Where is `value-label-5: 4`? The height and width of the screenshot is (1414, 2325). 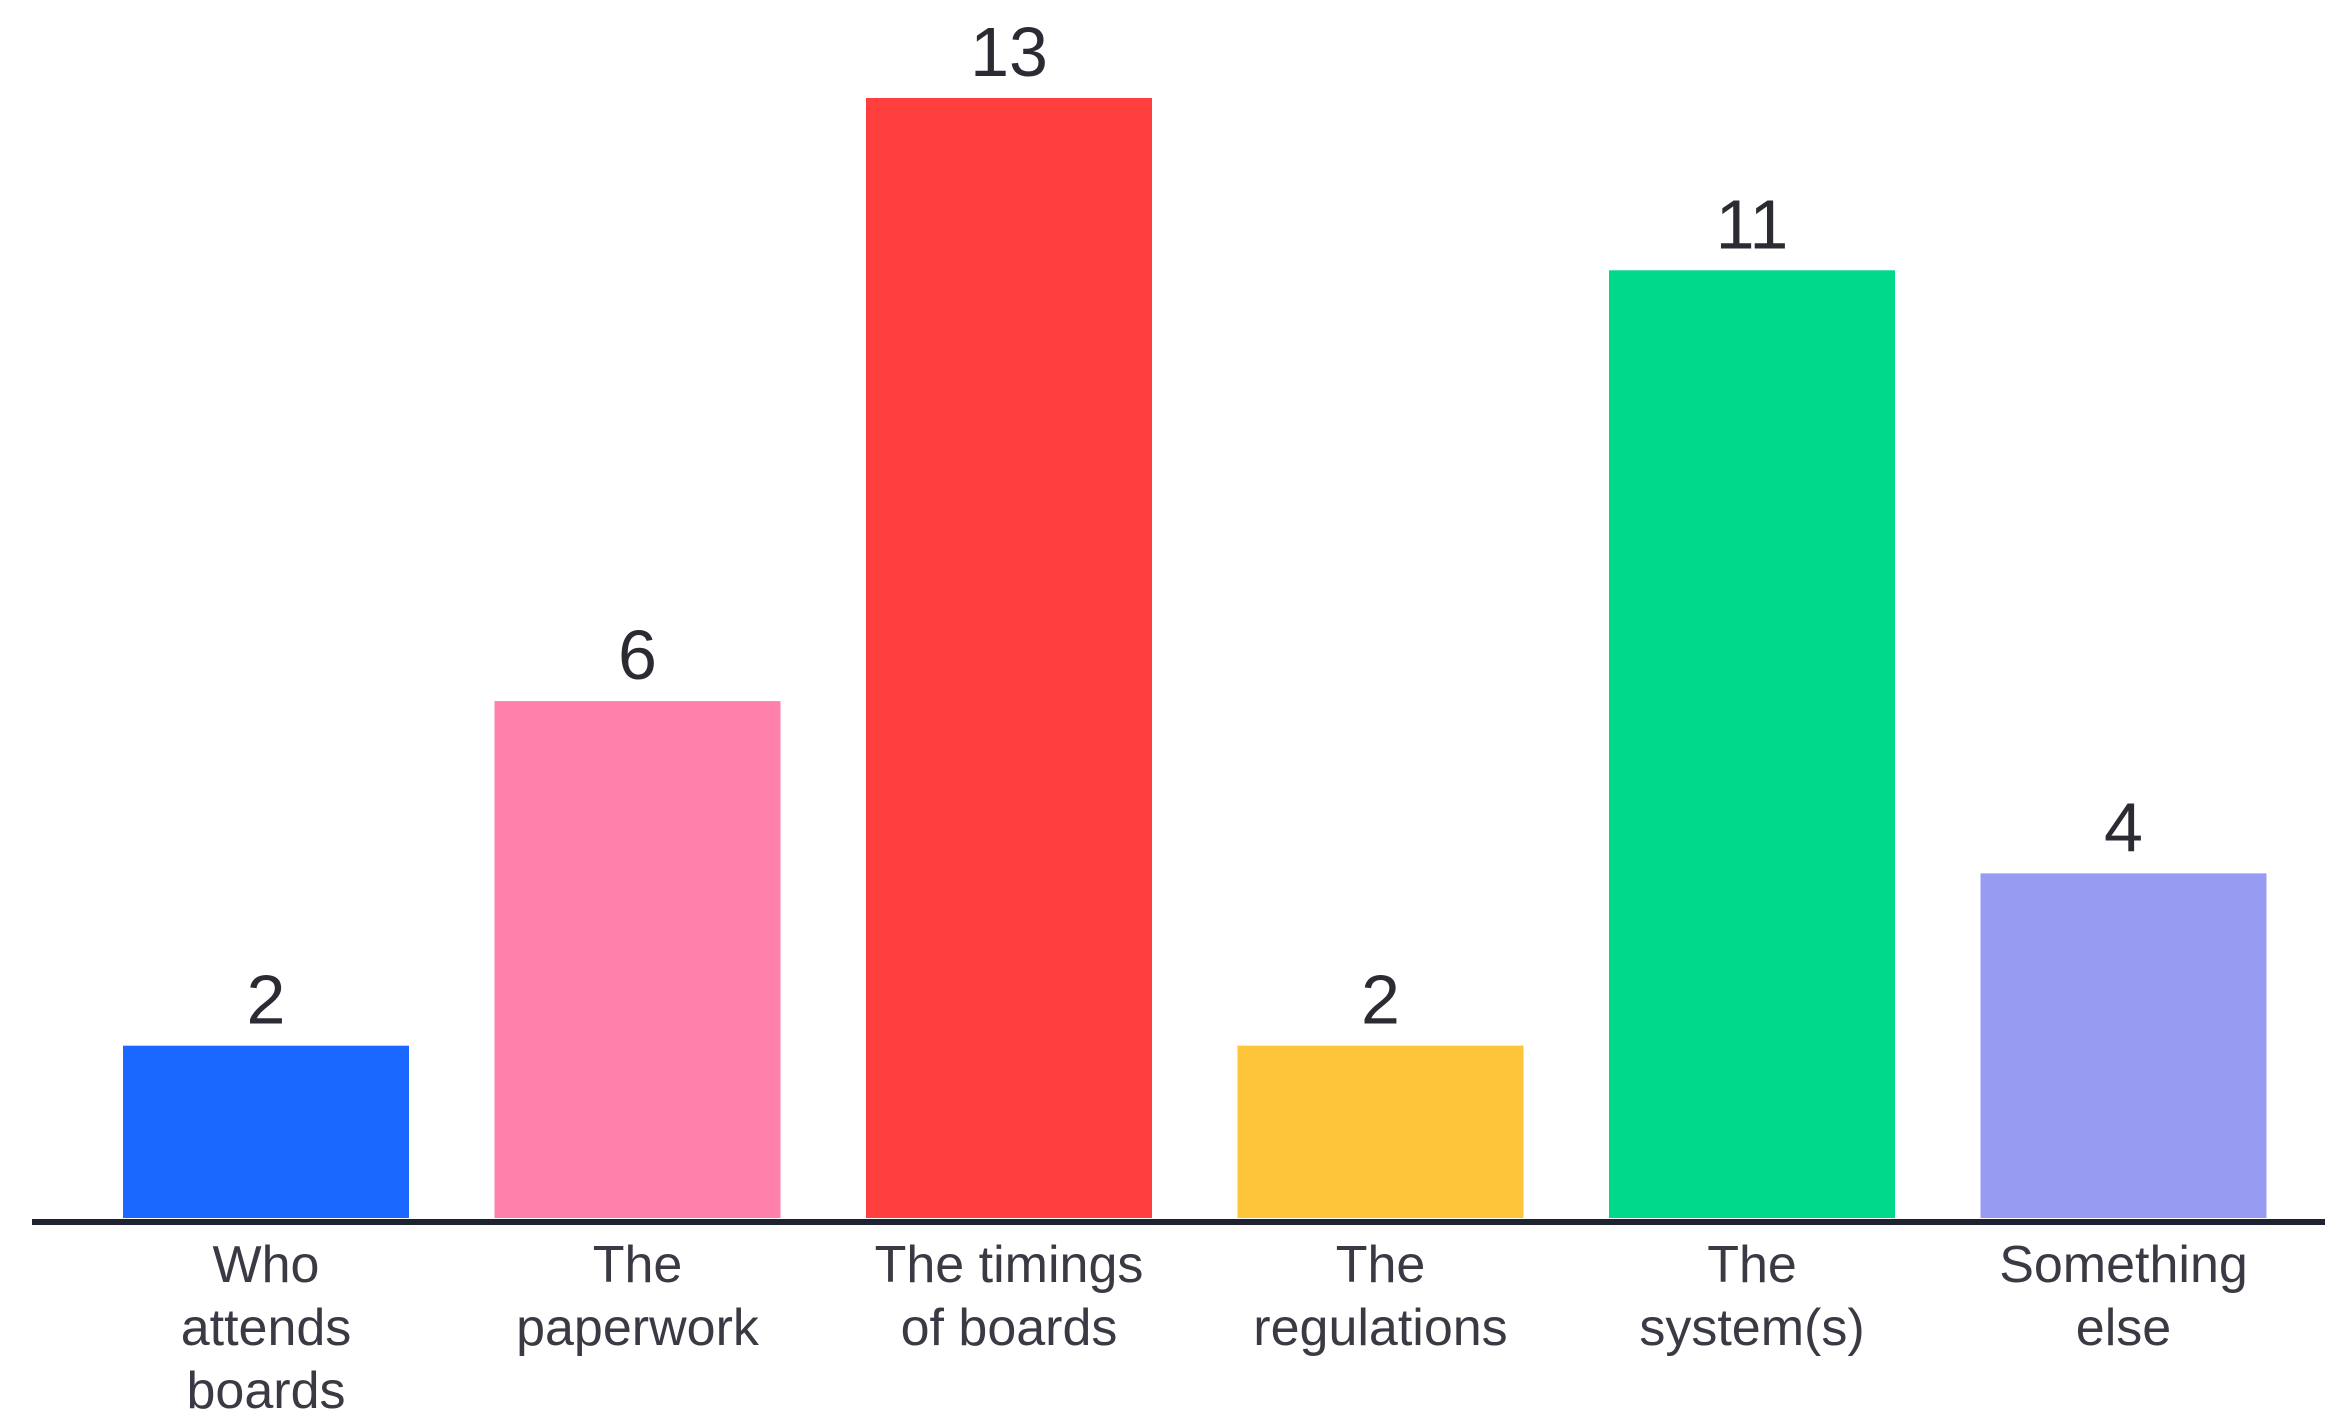 value-label-5: 4 is located at coordinates (2123, 827).